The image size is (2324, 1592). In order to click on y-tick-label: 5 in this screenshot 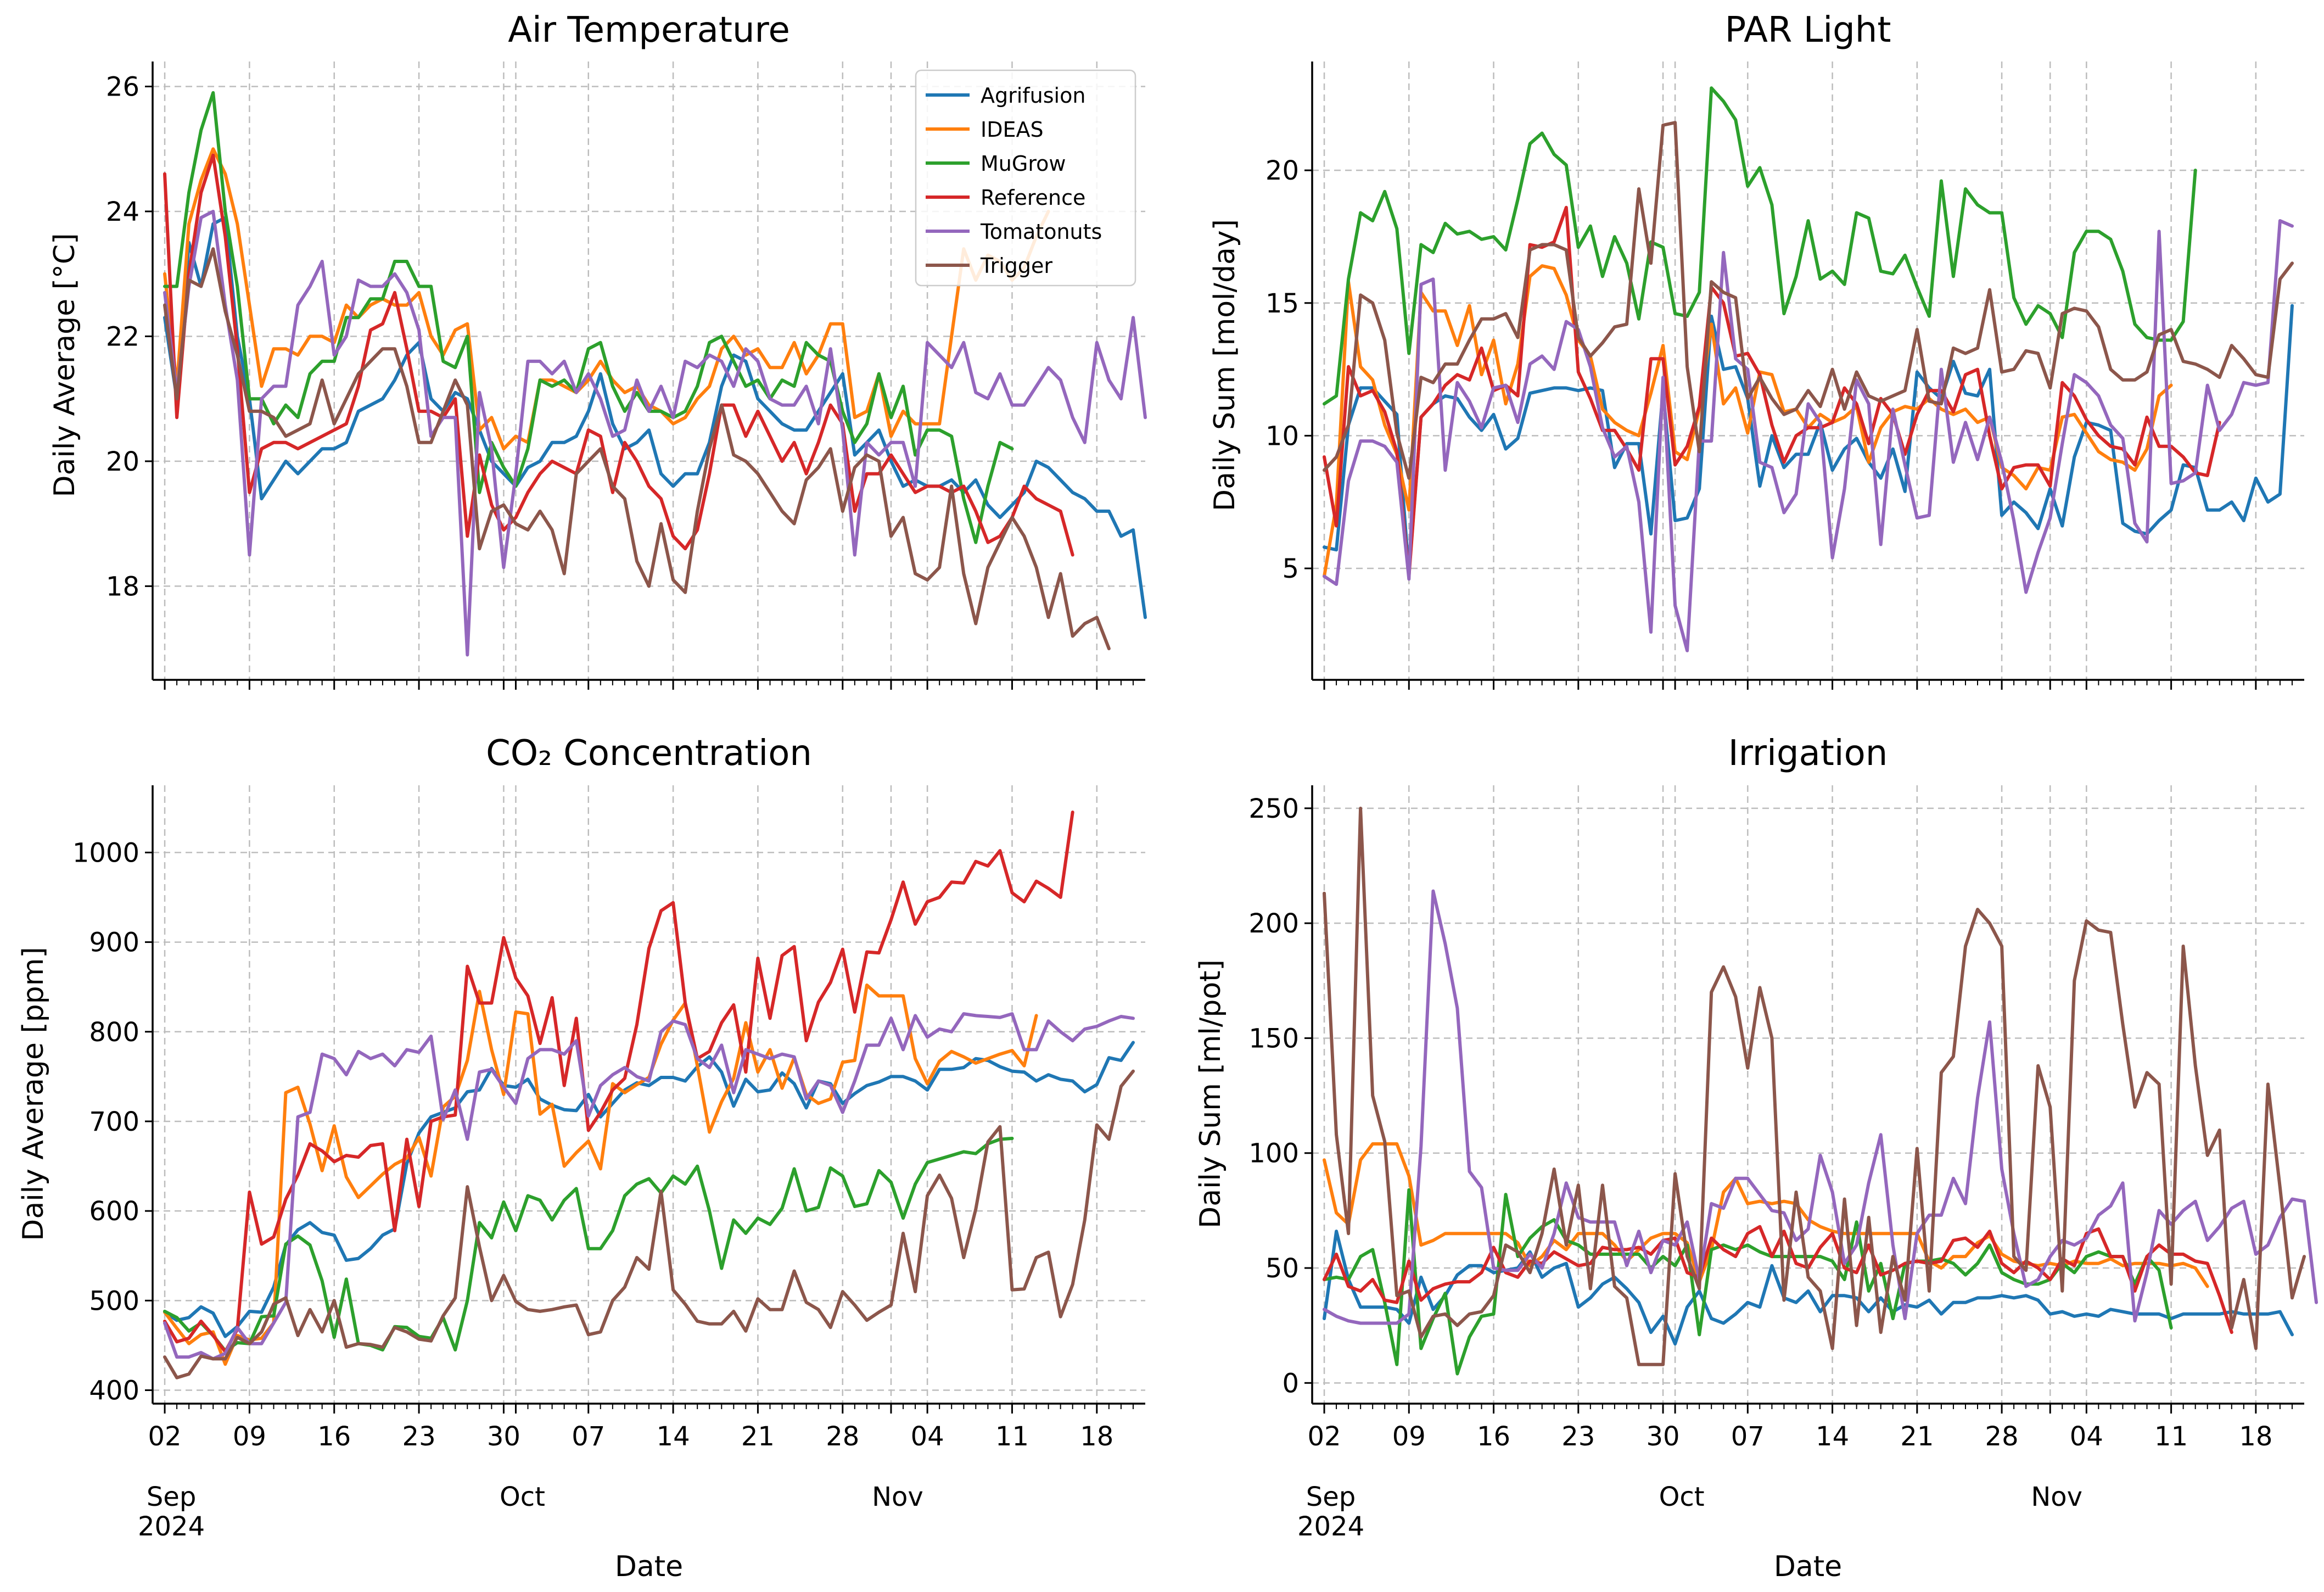, I will do `click(1291, 569)`.